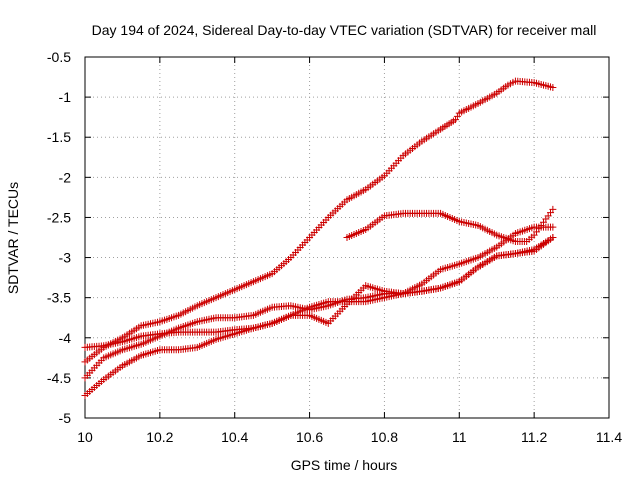 The height and width of the screenshot is (480, 640). What do you see at coordinates (65, 177) in the screenshot?
I see `y-tick-label: -2` at bounding box center [65, 177].